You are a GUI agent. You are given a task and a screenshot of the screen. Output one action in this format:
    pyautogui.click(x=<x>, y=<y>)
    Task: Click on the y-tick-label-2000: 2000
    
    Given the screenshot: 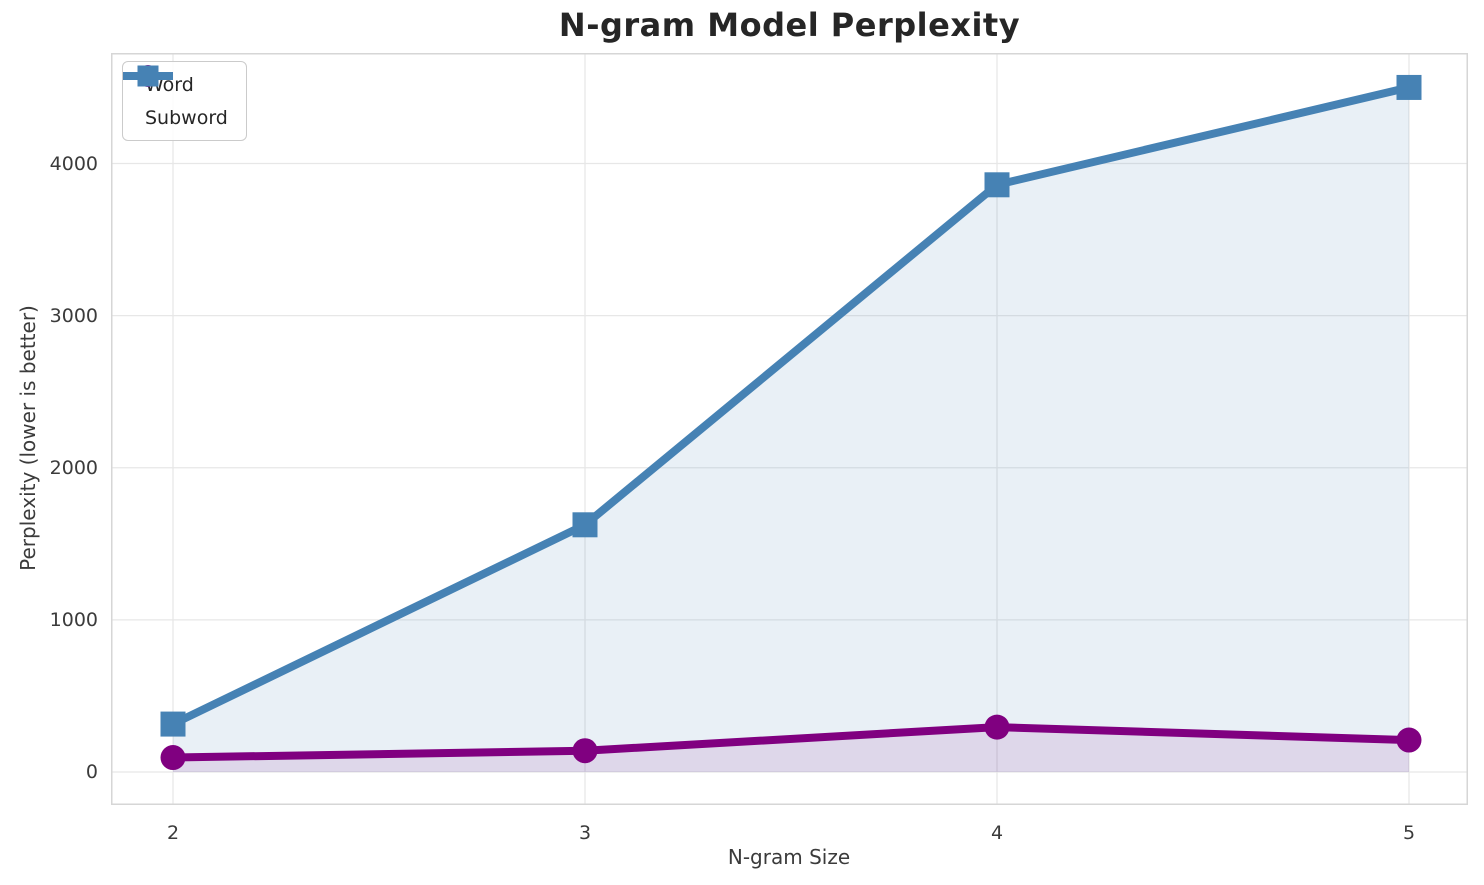 What is the action you would take?
    pyautogui.click(x=73, y=467)
    